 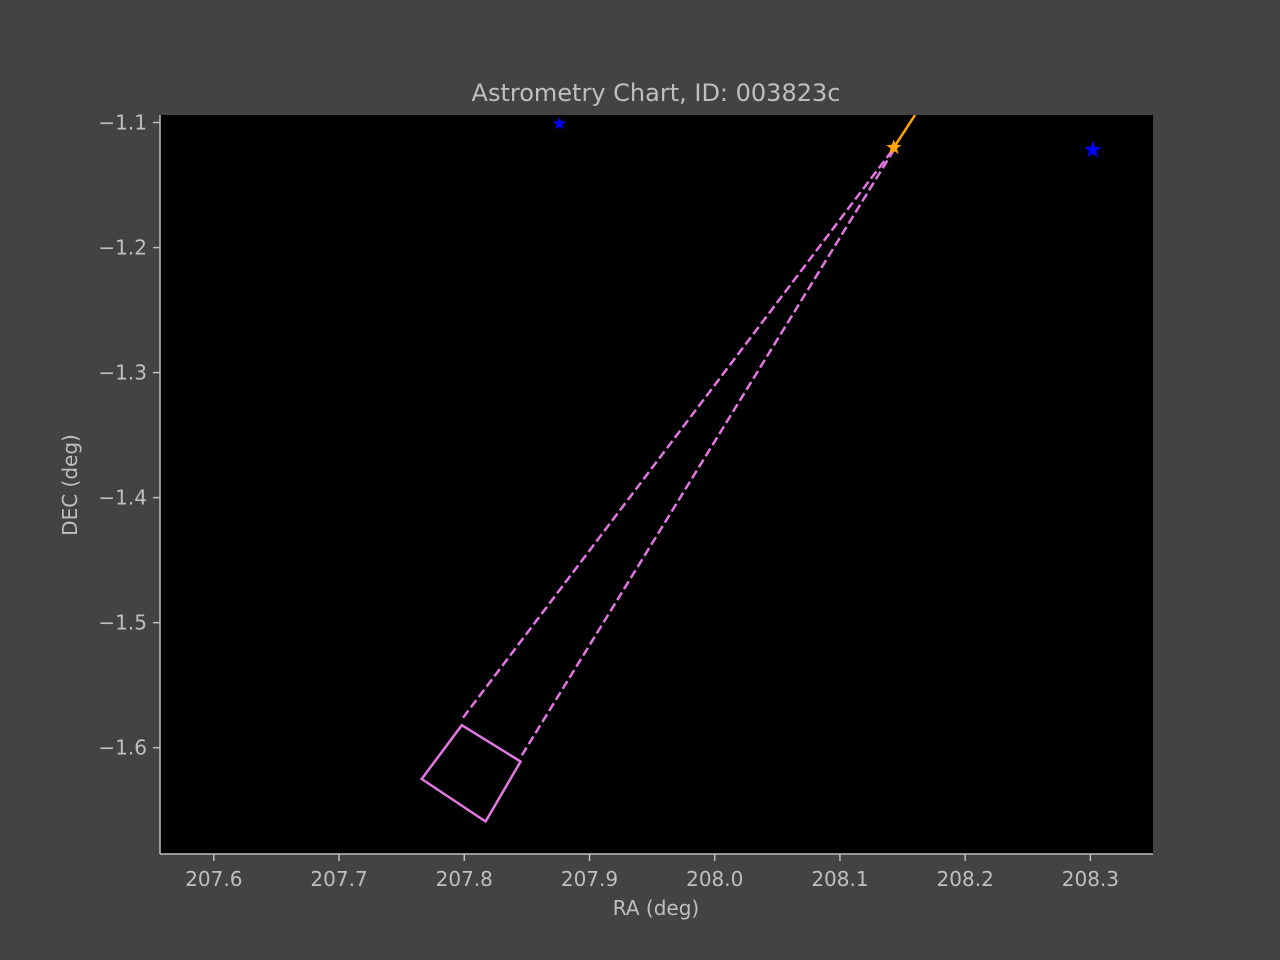 I want to click on x-tick-label: 208.0, so click(x=714, y=879).